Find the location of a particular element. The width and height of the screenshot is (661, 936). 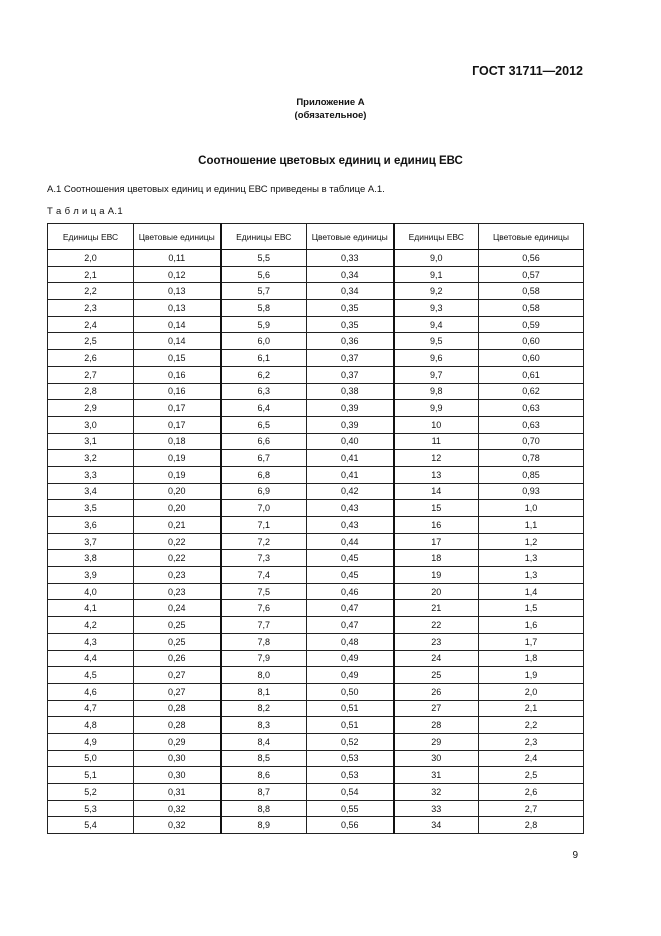

cell-ebc-units: 21 is located at coordinates (435, 608).